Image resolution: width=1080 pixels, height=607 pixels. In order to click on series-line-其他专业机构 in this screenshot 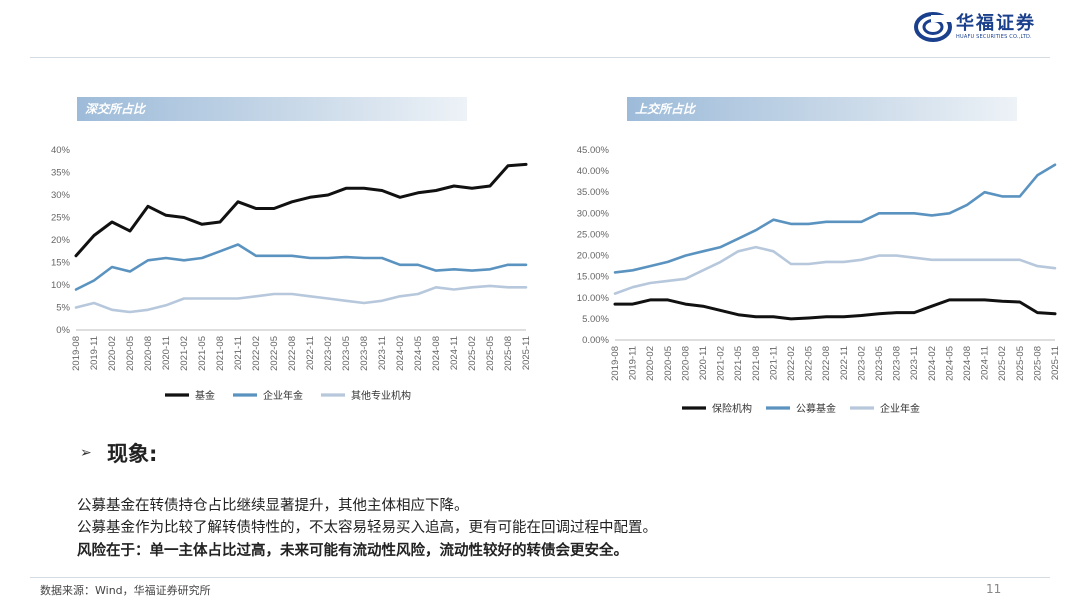, I will do `click(301, 299)`.